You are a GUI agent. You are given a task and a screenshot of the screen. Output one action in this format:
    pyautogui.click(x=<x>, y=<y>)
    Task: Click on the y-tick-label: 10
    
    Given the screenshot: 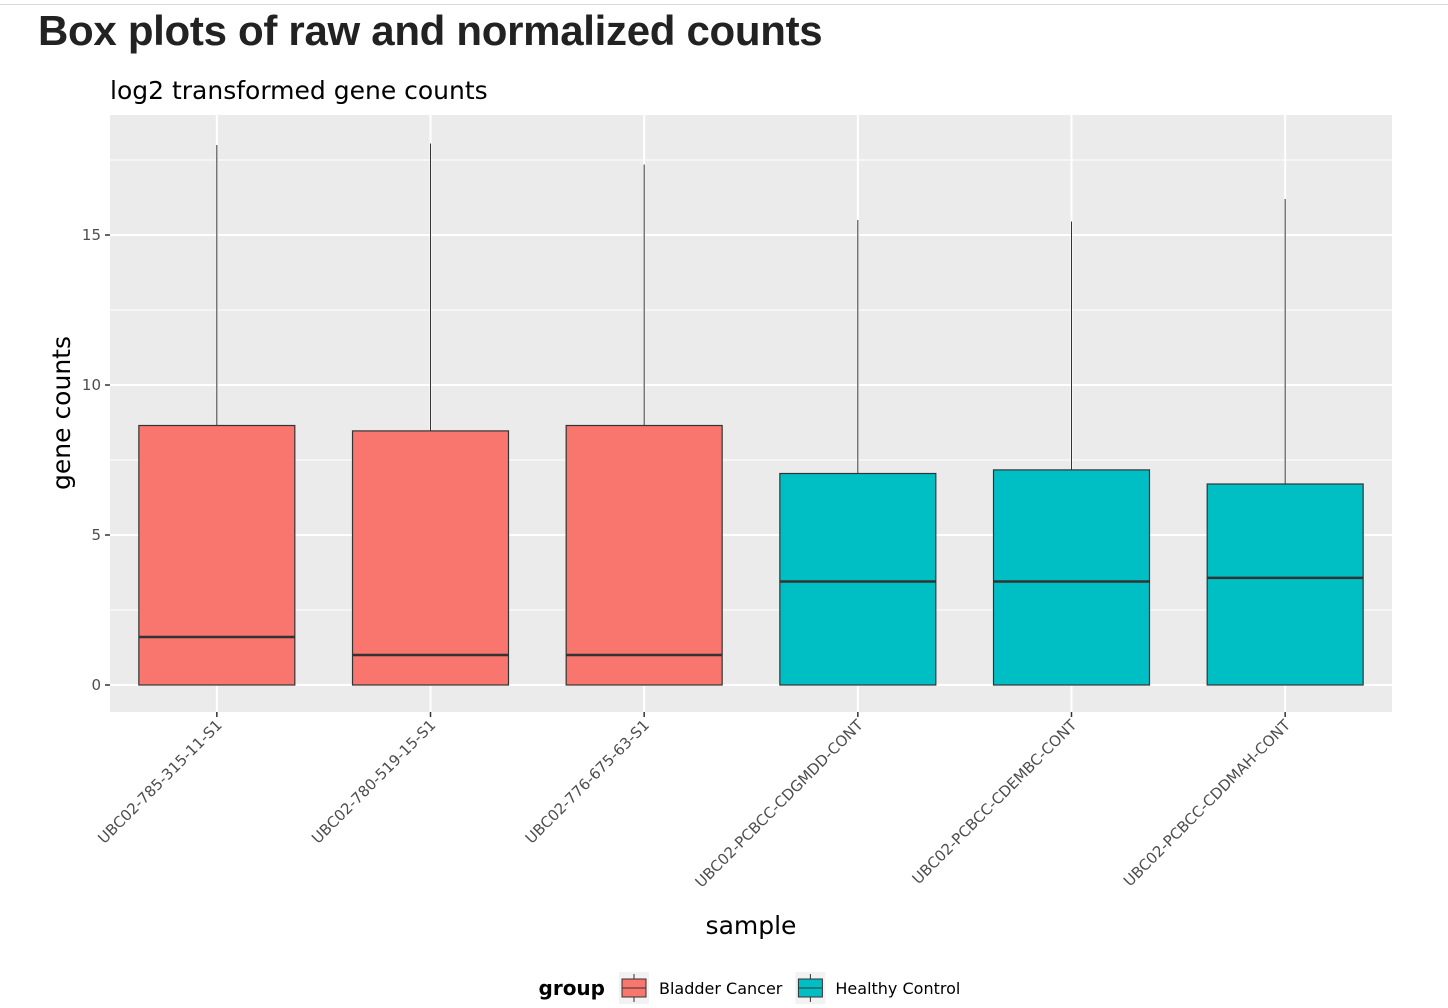 What is the action you would take?
    pyautogui.click(x=91, y=385)
    